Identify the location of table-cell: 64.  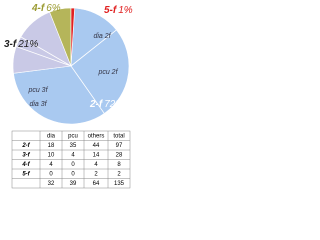
(96, 184).